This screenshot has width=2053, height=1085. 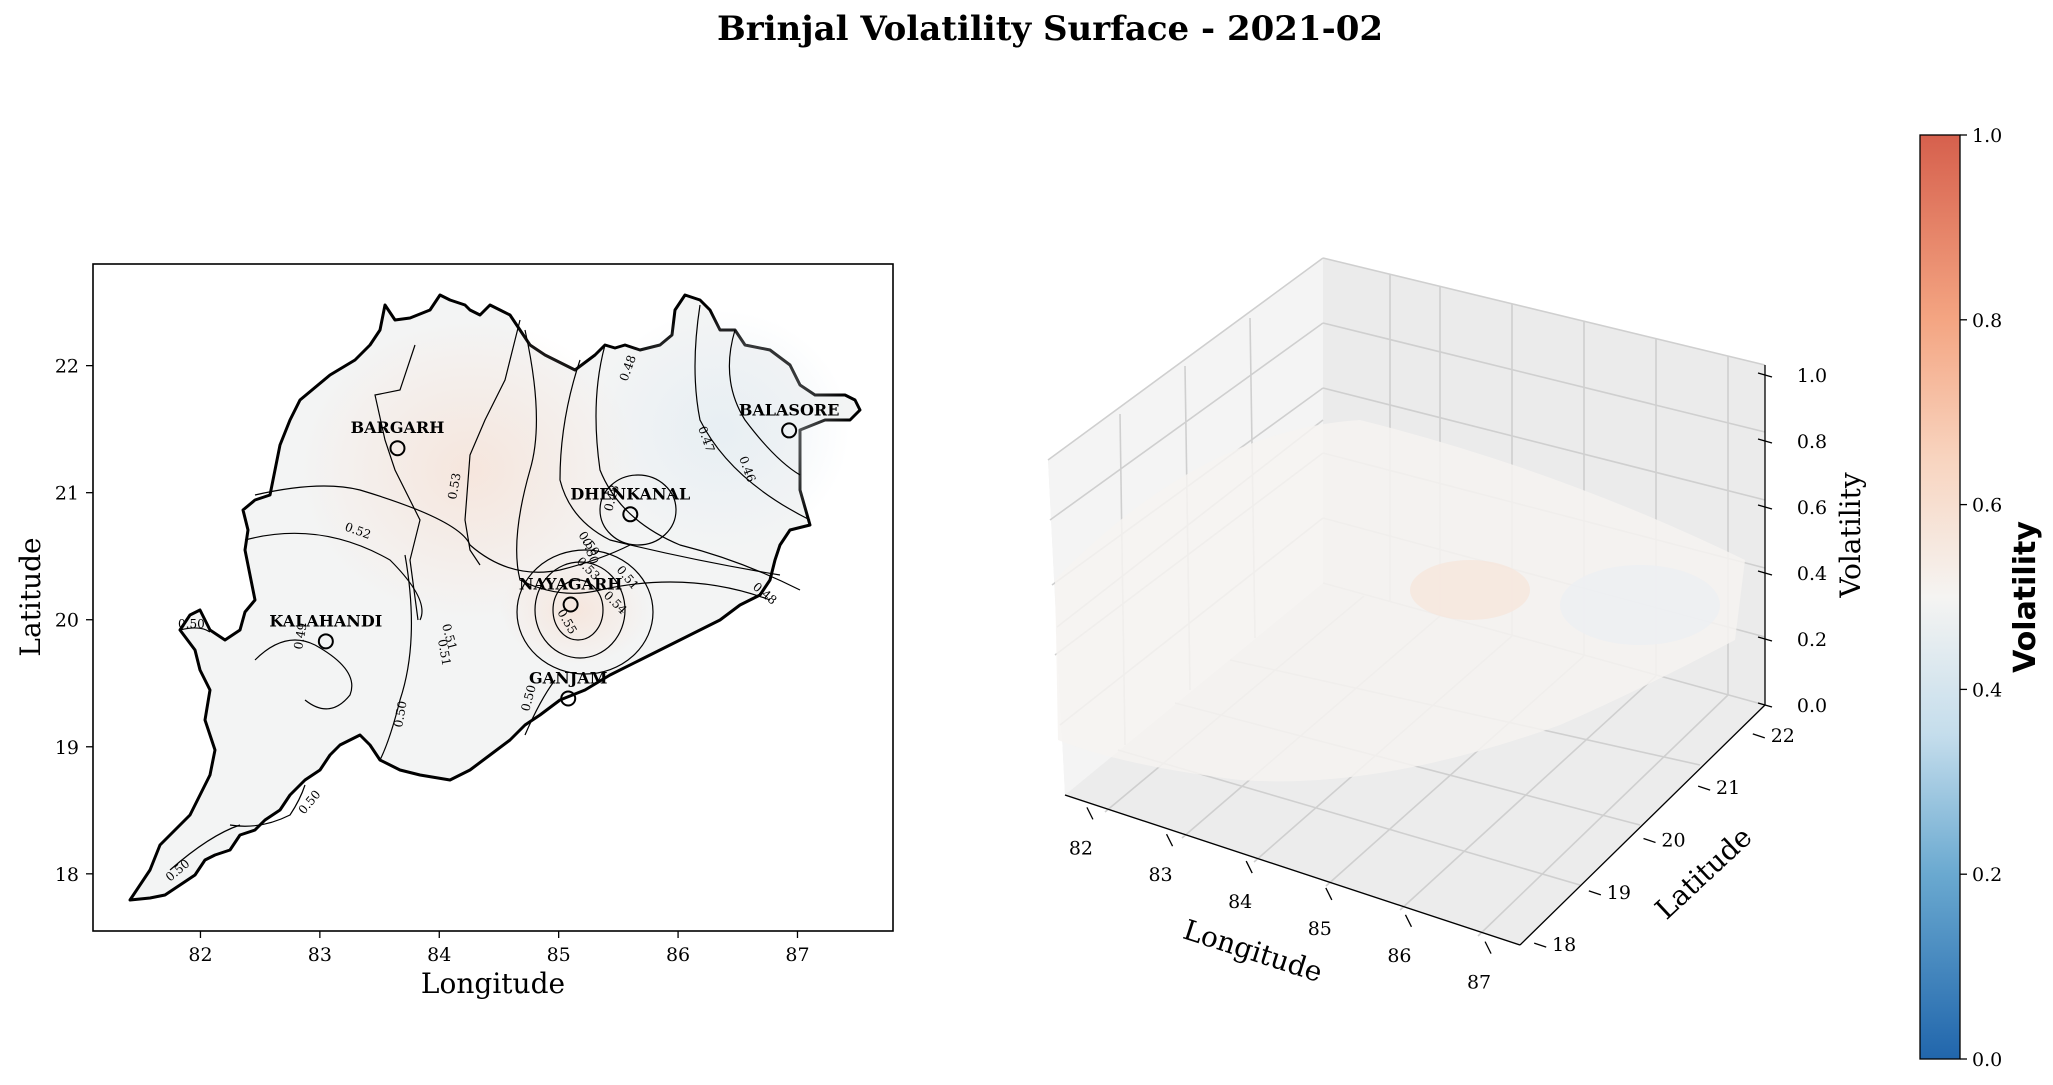 I want to click on colorbar-ticks: 0.0 0.2 0.4 0.6 0.8 1.0, so click(x=1981, y=598).